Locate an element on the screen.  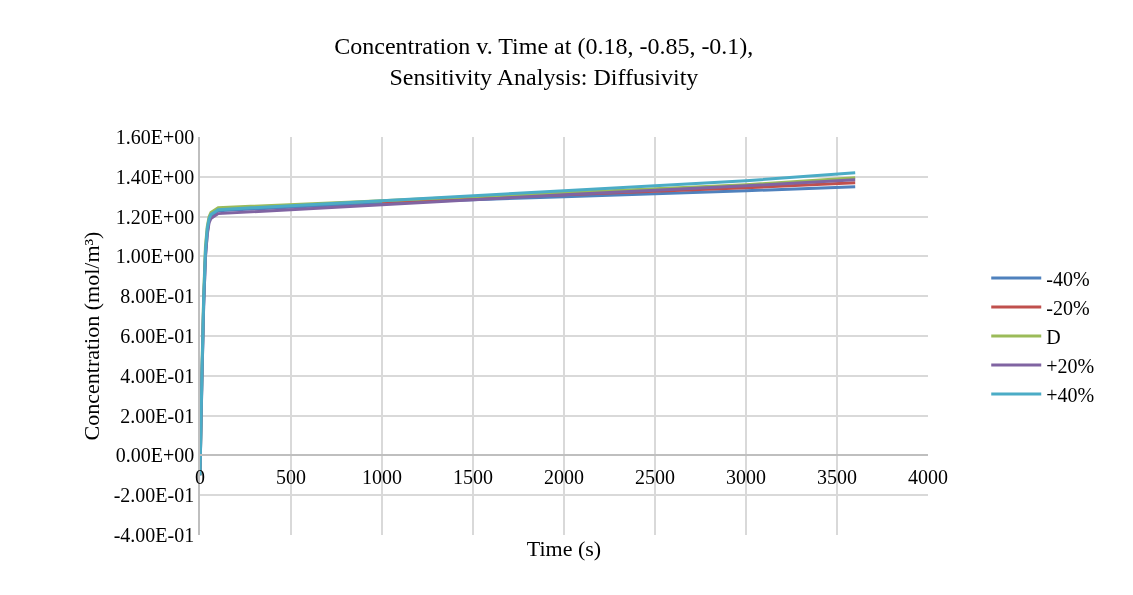
y-tick-label: 2.00E-01 is located at coordinates (157, 415).